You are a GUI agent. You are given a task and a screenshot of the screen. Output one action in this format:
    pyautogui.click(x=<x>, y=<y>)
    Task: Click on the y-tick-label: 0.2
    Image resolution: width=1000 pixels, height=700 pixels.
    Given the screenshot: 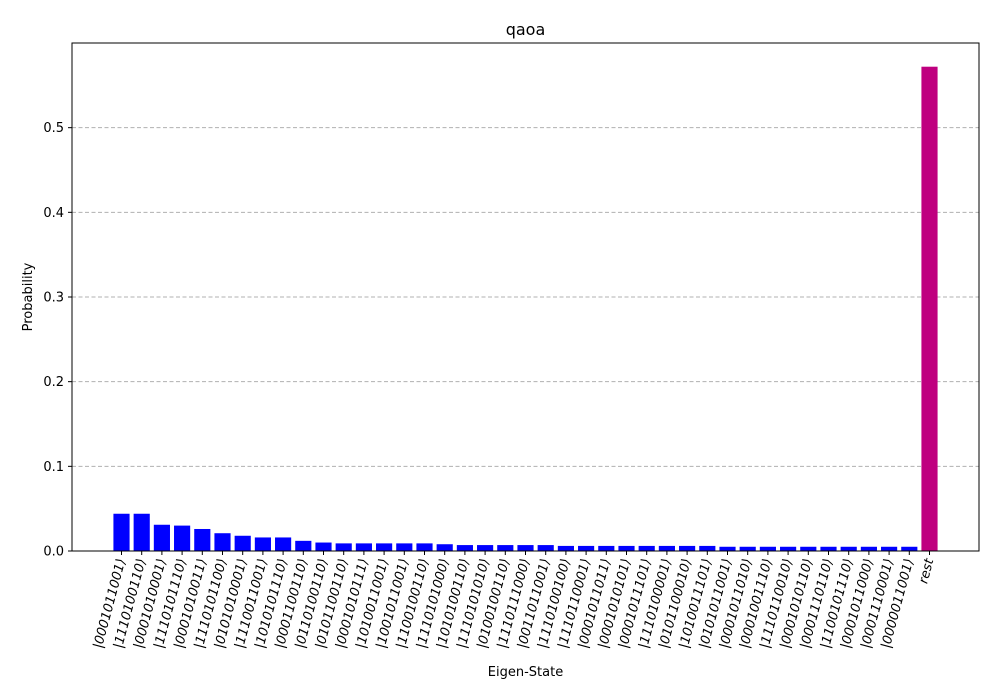 What is the action you would take?
    pyautogui.click(x=53, y=382)
    